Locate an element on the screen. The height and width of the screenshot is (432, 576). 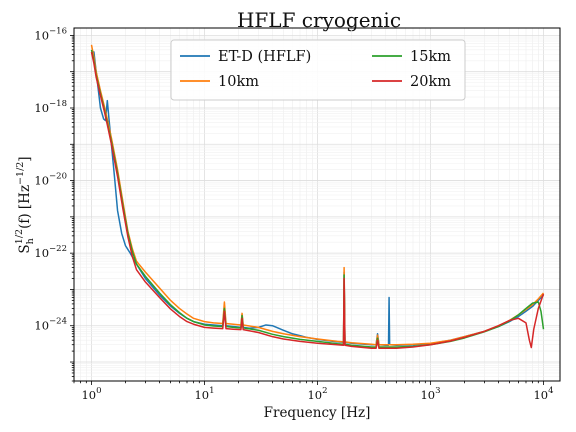
y-tick-label-exp: −20 is located at coordinates (58, 177).